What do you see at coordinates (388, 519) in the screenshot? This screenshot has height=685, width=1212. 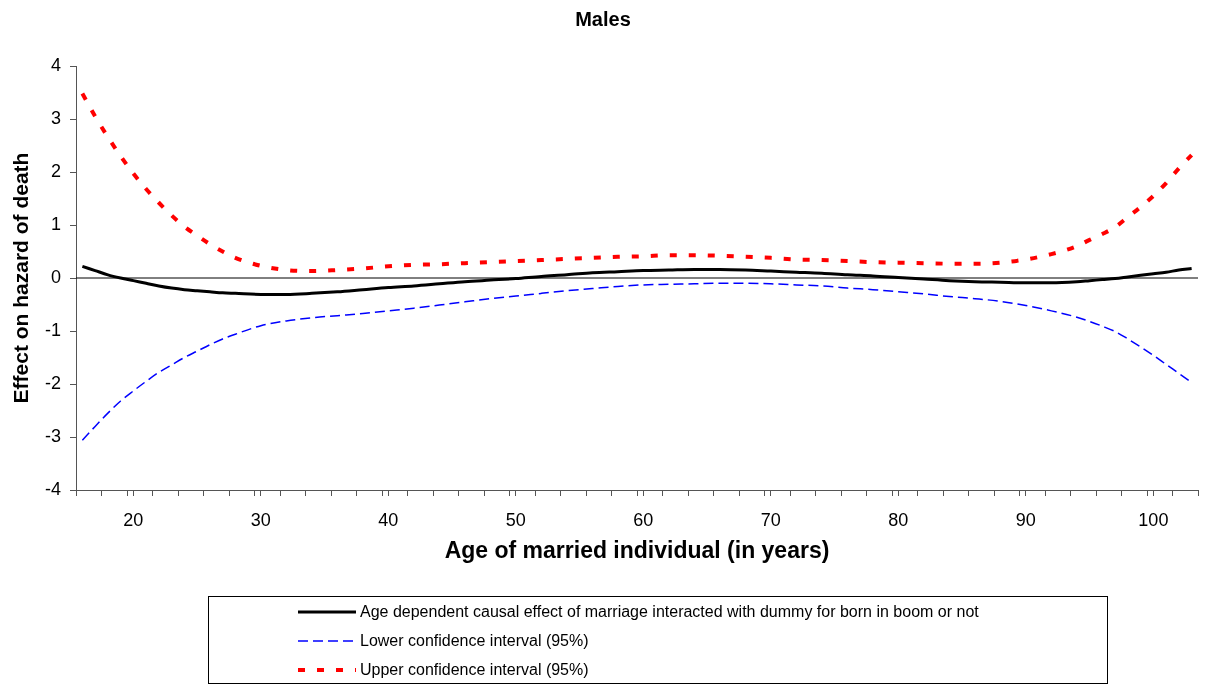 I see `x-tick-label: 40` at bounding box center [388, 519].